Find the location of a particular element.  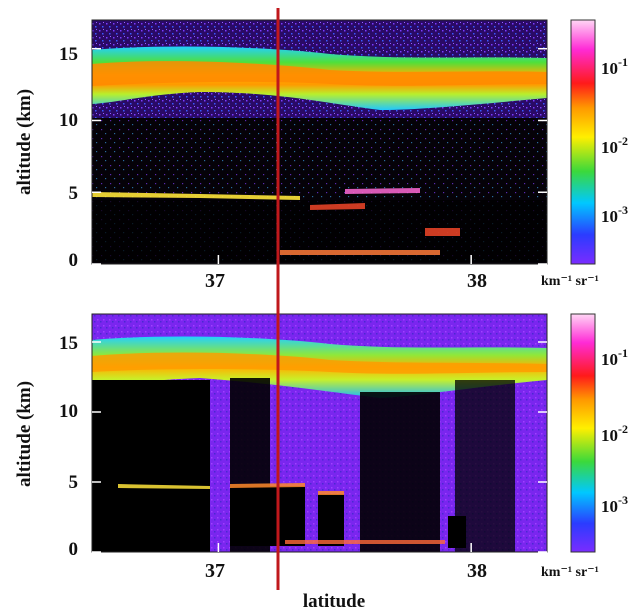

colorbar-top is located at coordinates (583, 142).